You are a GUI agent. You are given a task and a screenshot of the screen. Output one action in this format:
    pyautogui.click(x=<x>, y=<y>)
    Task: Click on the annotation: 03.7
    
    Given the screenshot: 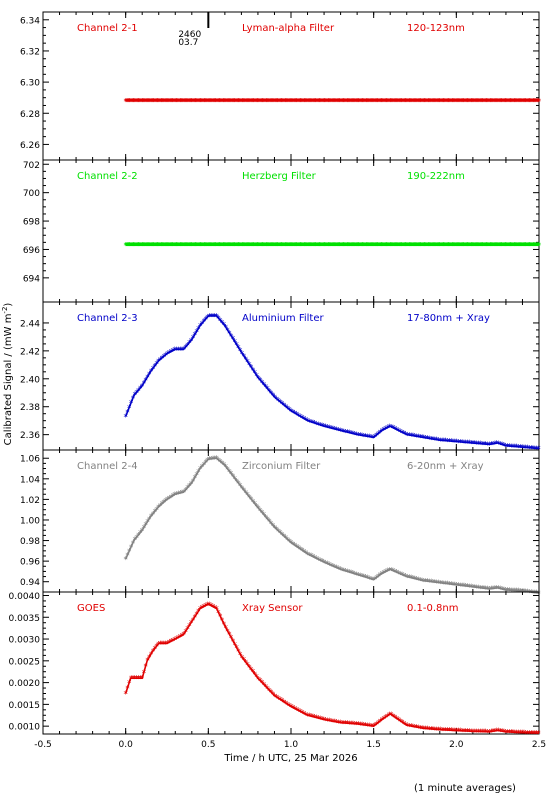 What is the action you would take?
    pyautogui.click(x=188, y=43)
    